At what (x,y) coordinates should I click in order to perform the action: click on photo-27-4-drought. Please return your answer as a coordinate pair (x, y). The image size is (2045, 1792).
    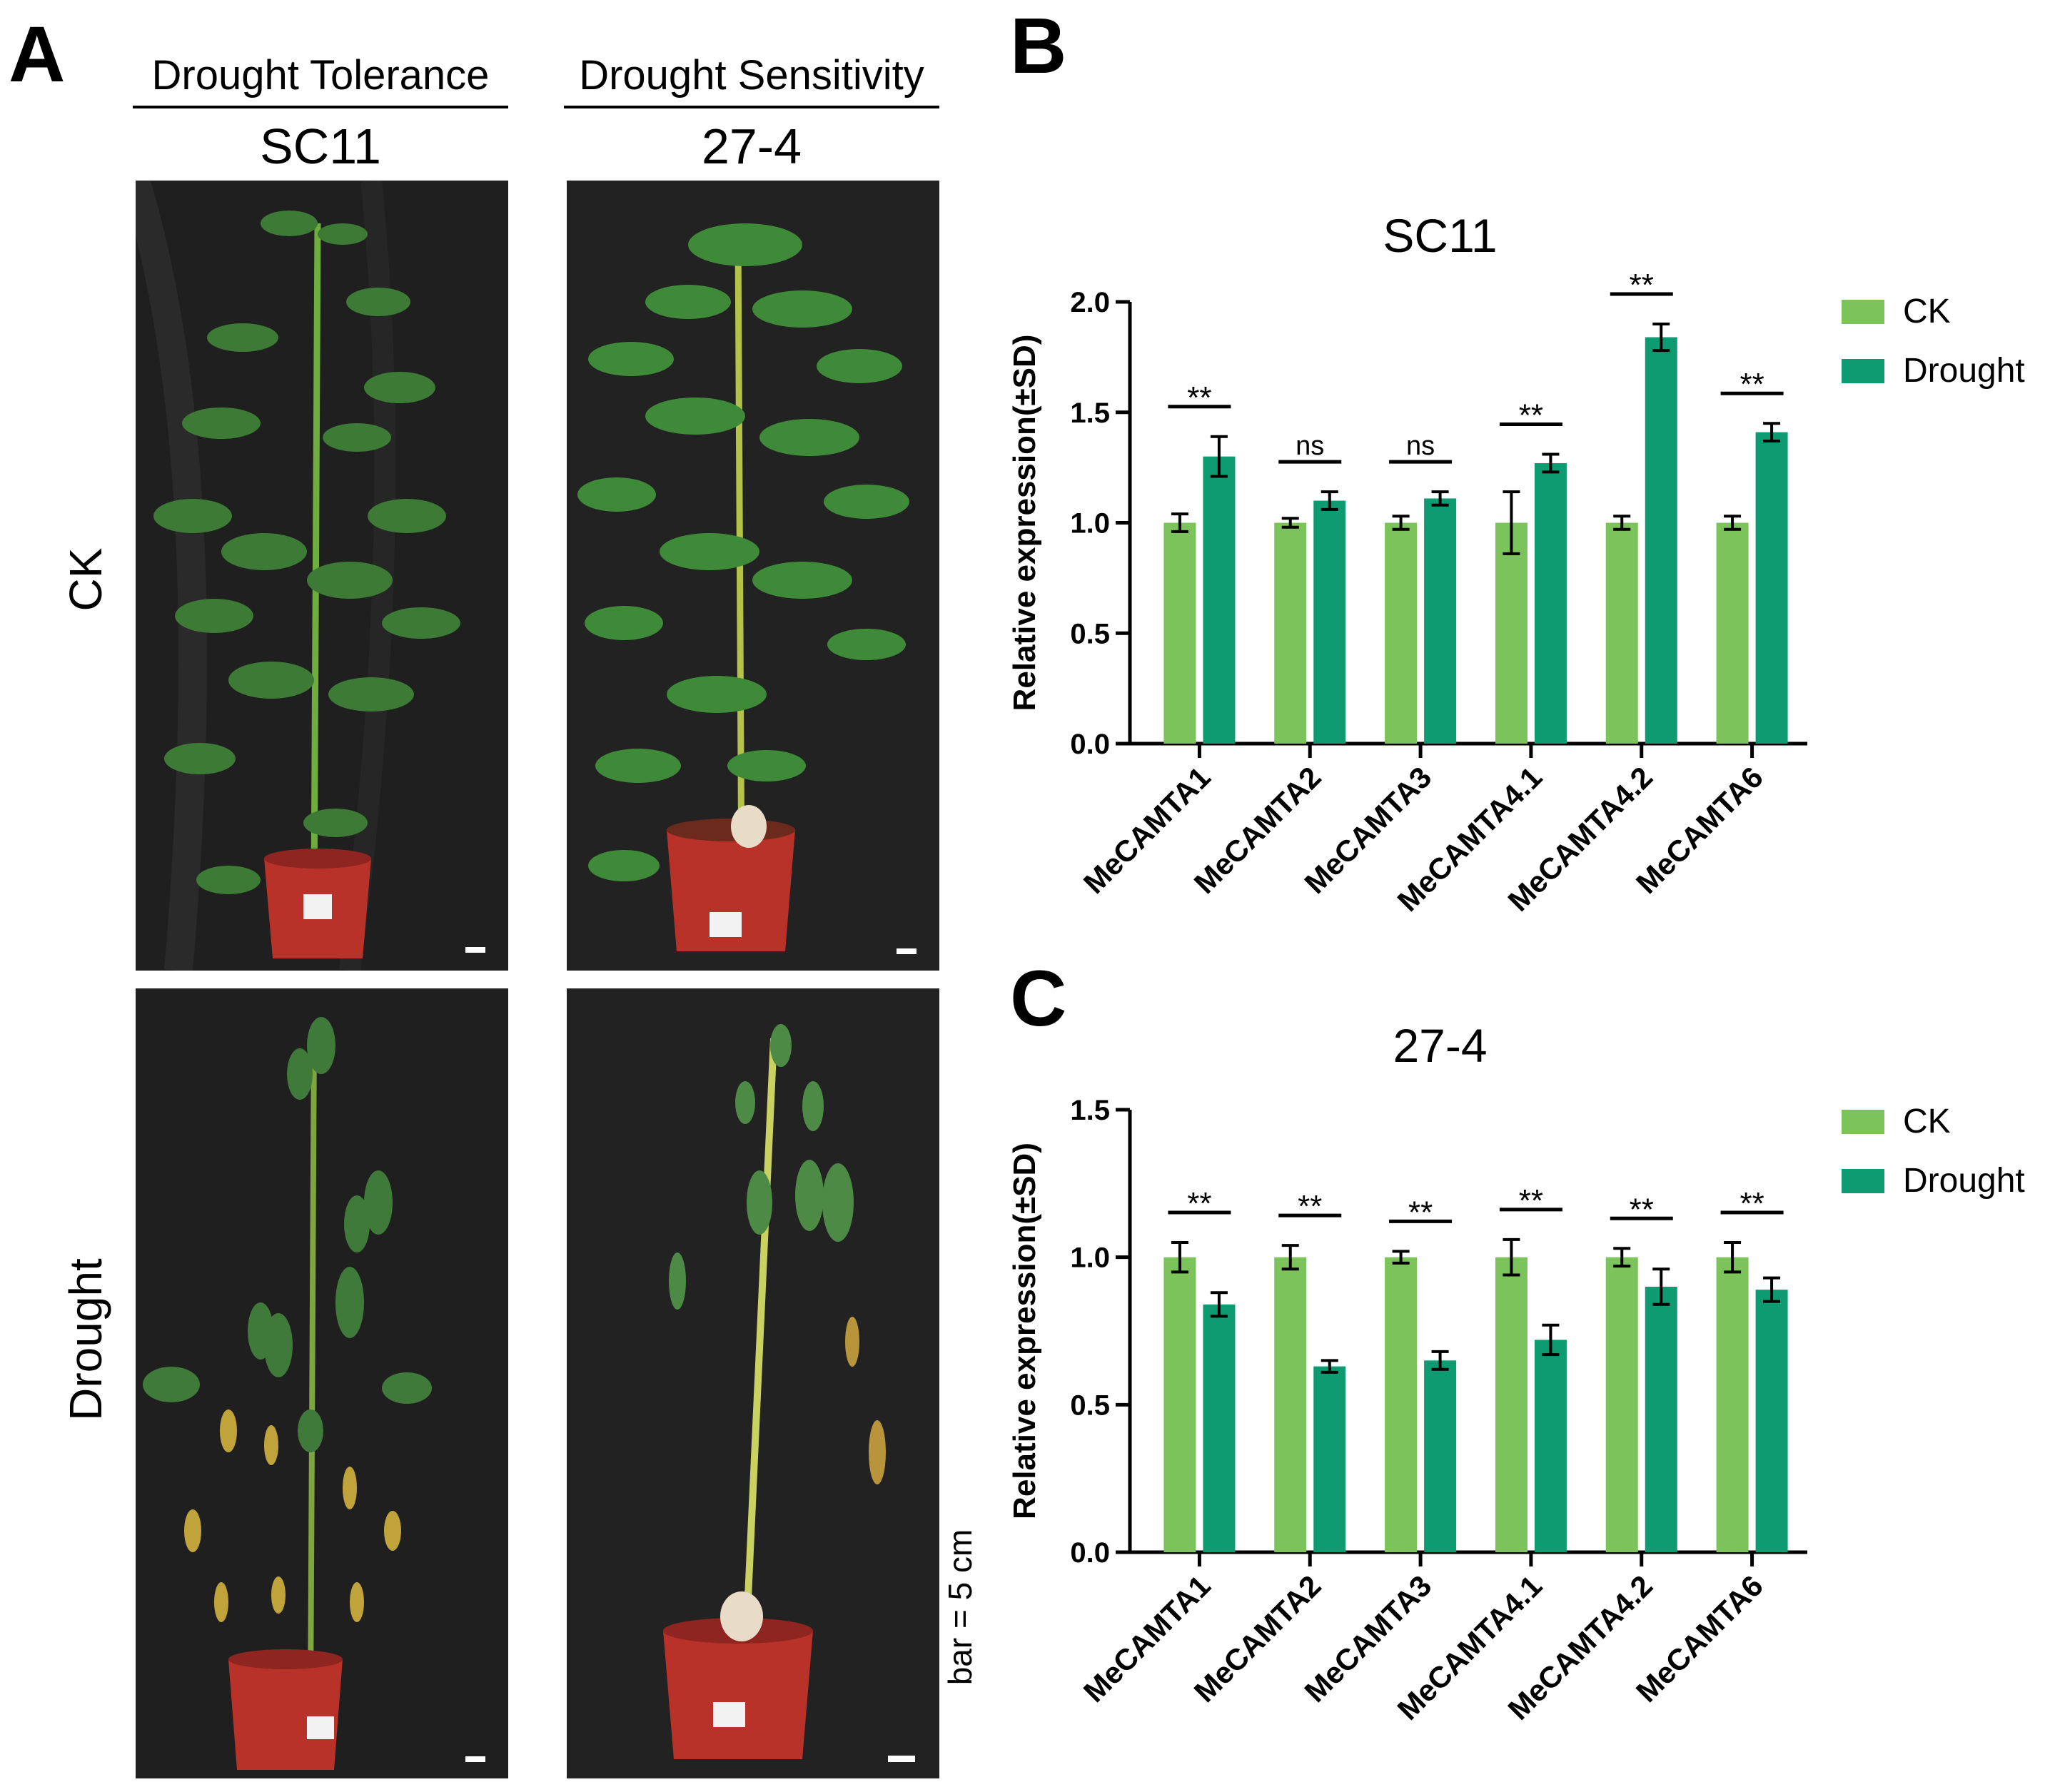
    Looking at the image, I should click on (753, 1383).